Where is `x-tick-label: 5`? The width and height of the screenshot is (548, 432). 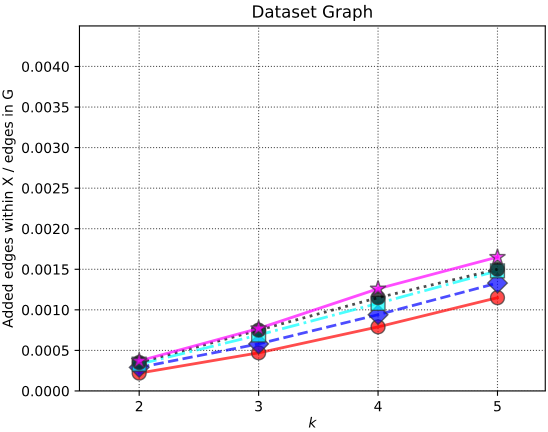 x-tick-label: 5 is located at coordinates (497, 406).